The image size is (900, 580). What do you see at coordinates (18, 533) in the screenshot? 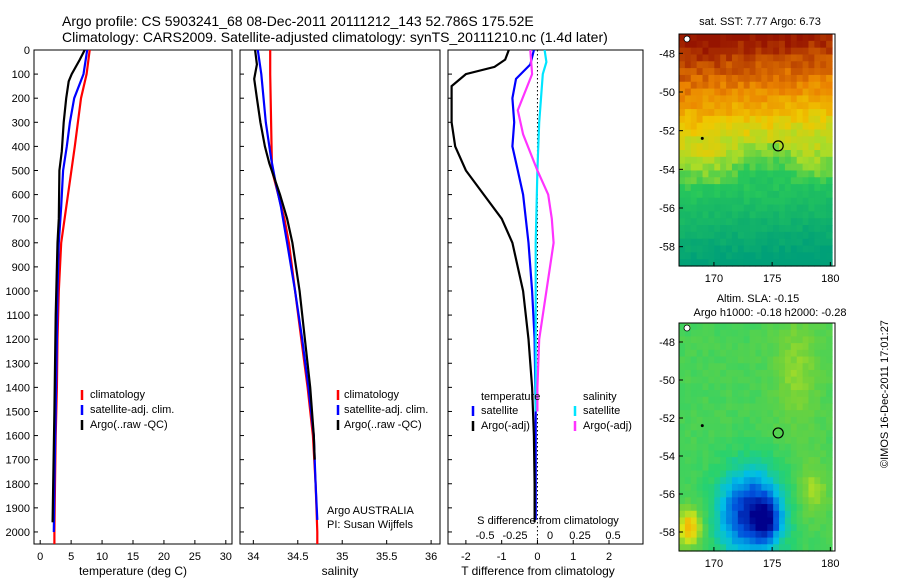
I see `depth-tick-label: 2000` at bounding box center [18, 533].